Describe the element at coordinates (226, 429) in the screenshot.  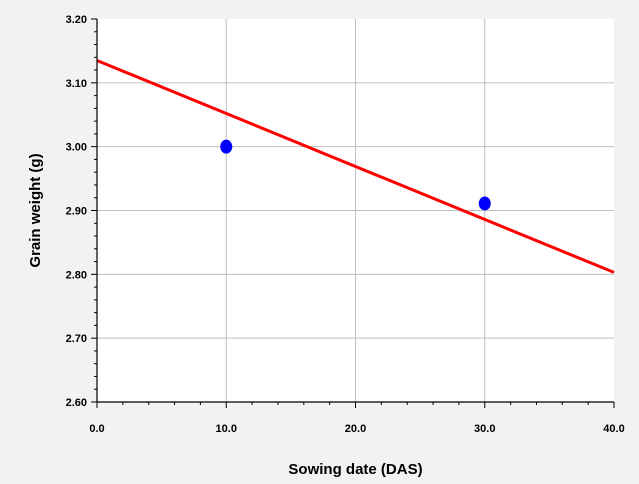
I see `x-tick-label: 10.0` at that location.